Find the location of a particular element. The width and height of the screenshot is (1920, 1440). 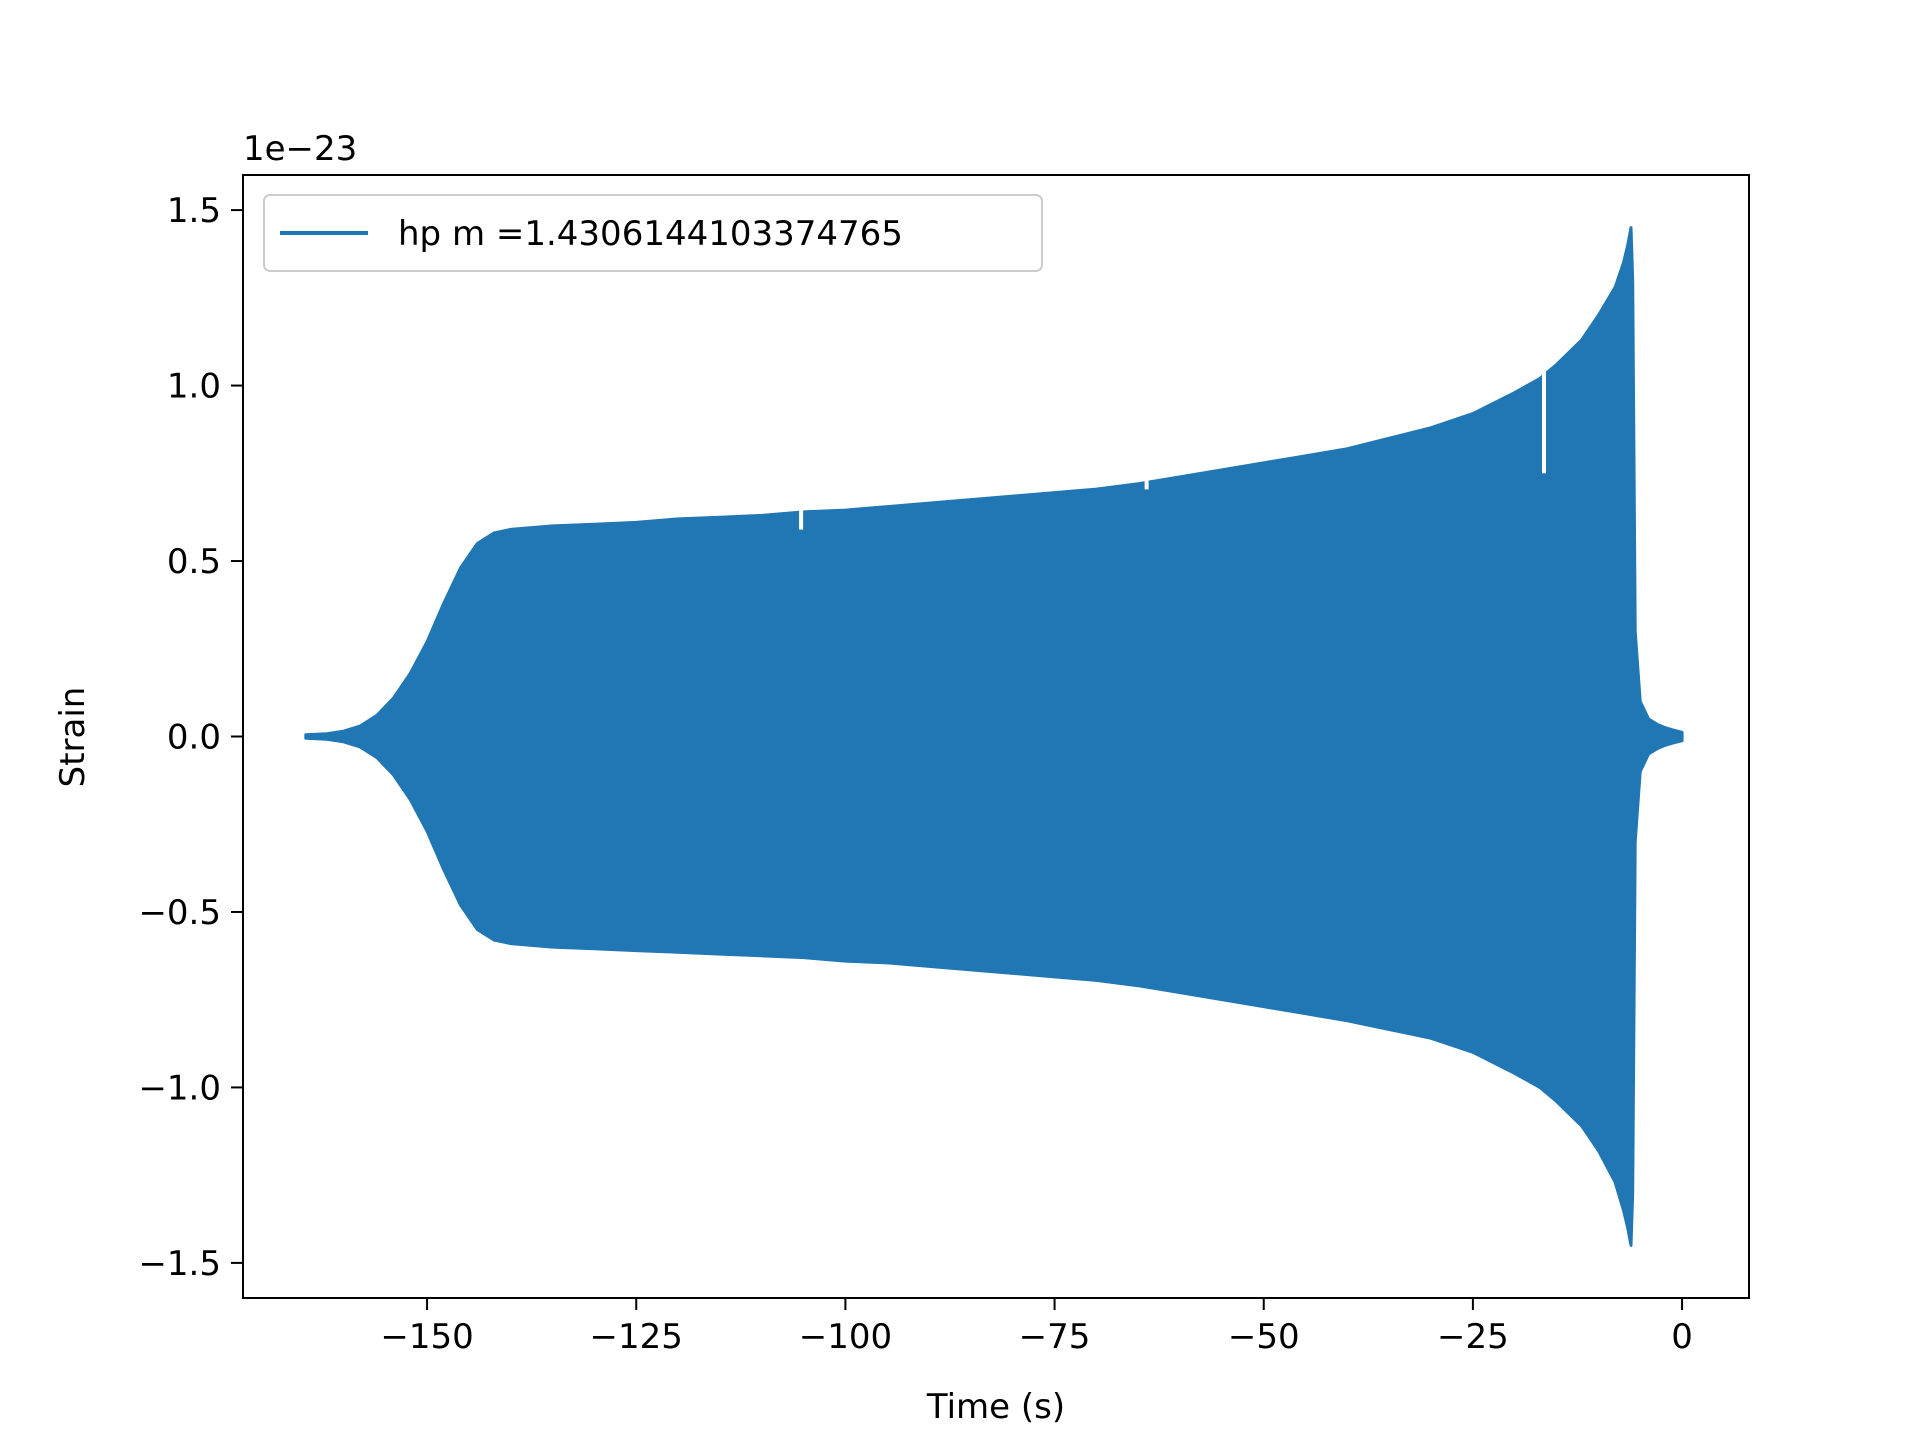

x-axis: −150 −125 −100 −75 −50 −25 0 is located at coordinates (1036, 1327).